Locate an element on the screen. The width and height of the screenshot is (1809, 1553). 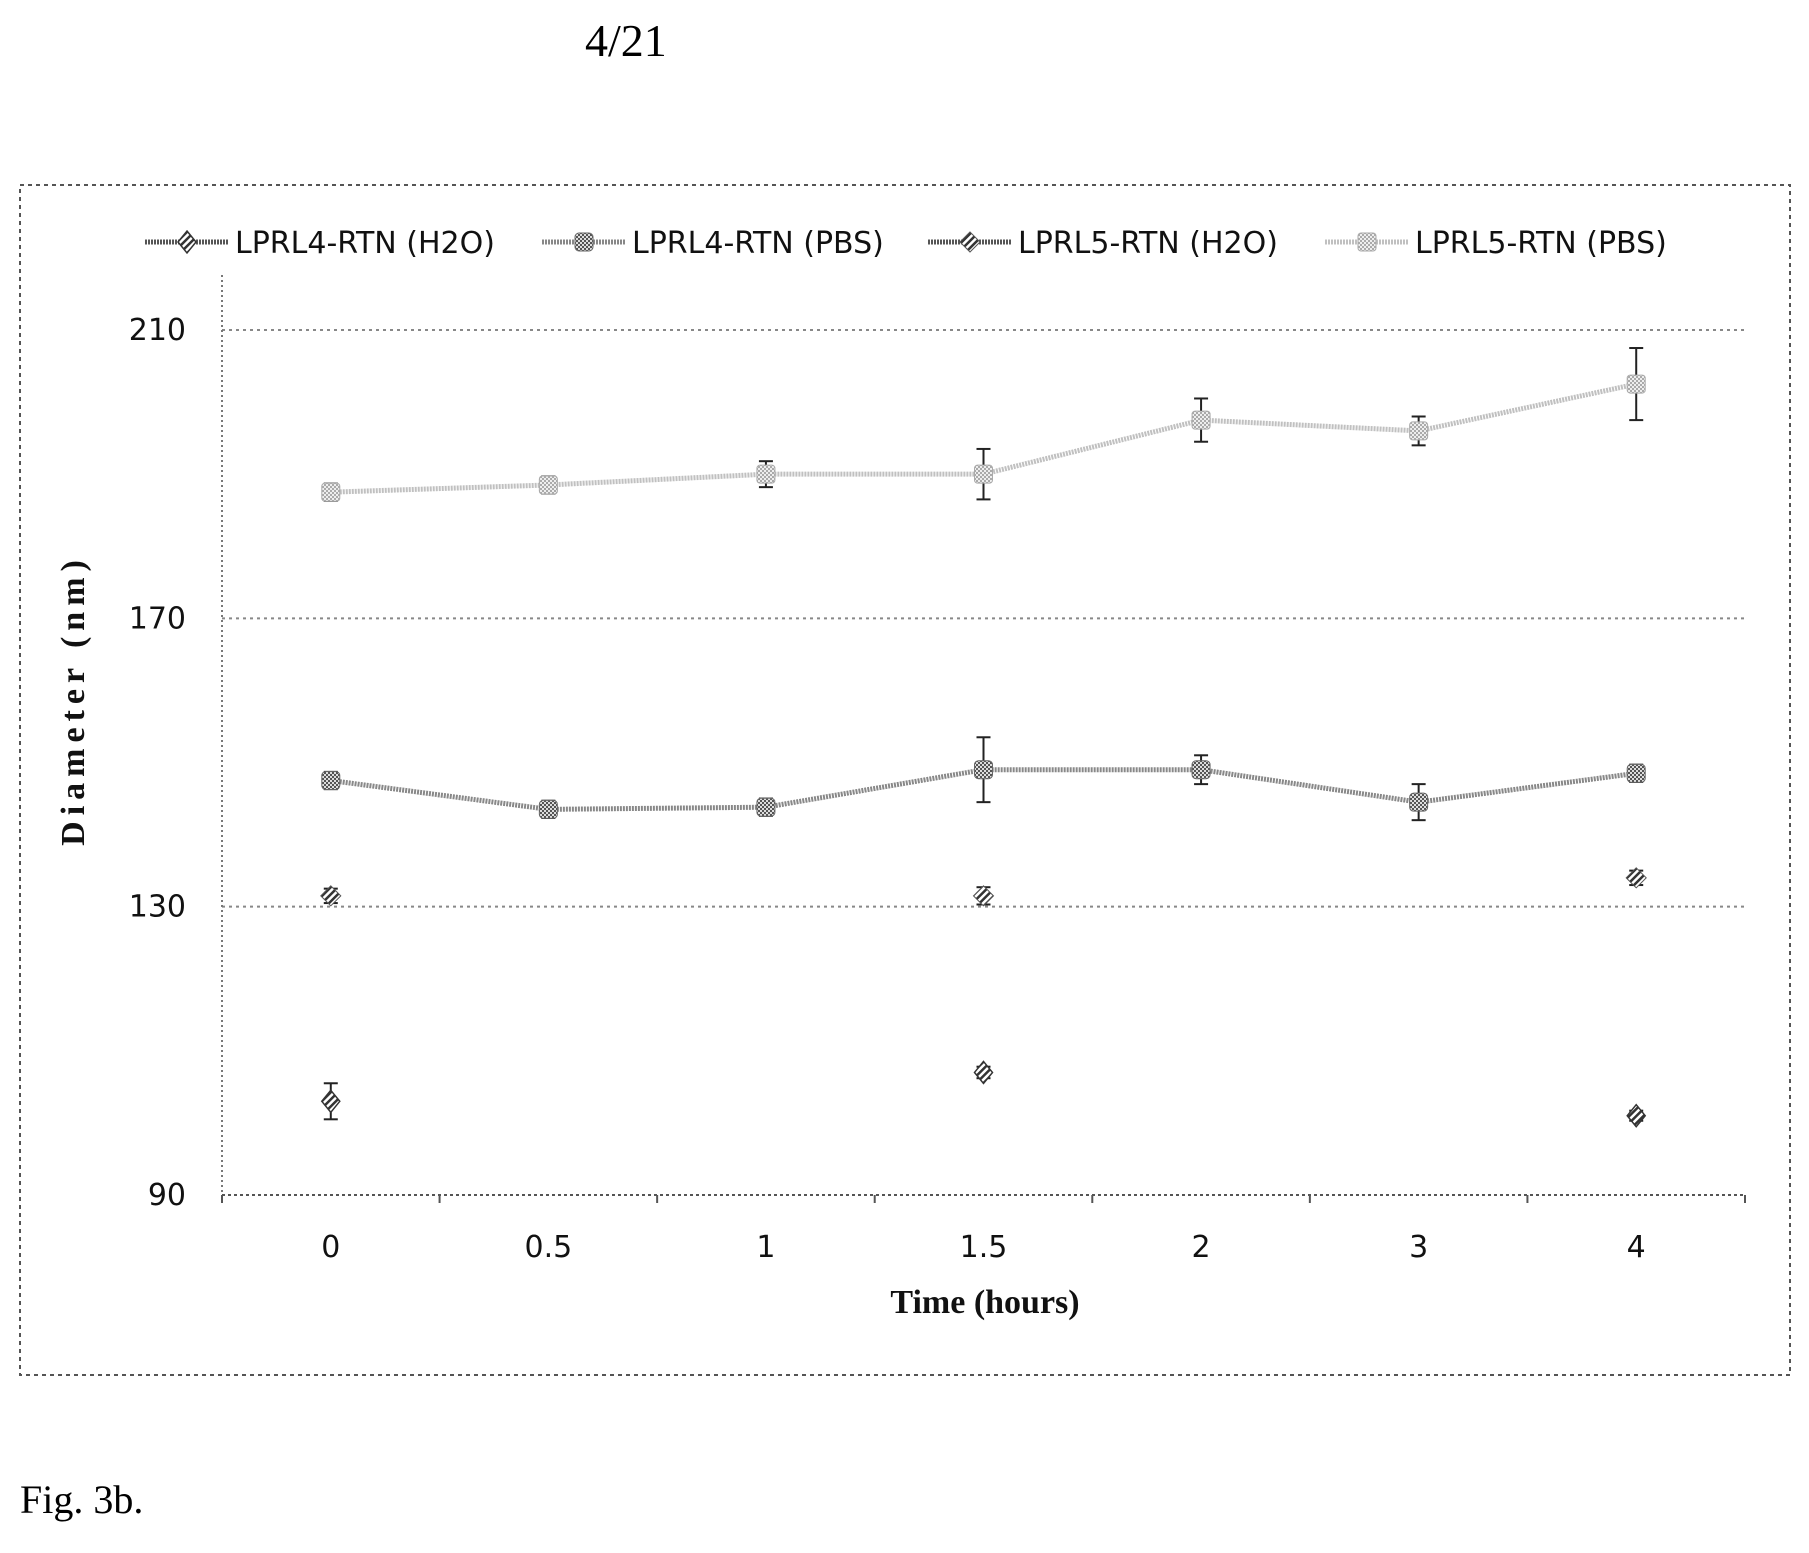
x-tick-label: 1.5 is located at coordinates (984, 1247).